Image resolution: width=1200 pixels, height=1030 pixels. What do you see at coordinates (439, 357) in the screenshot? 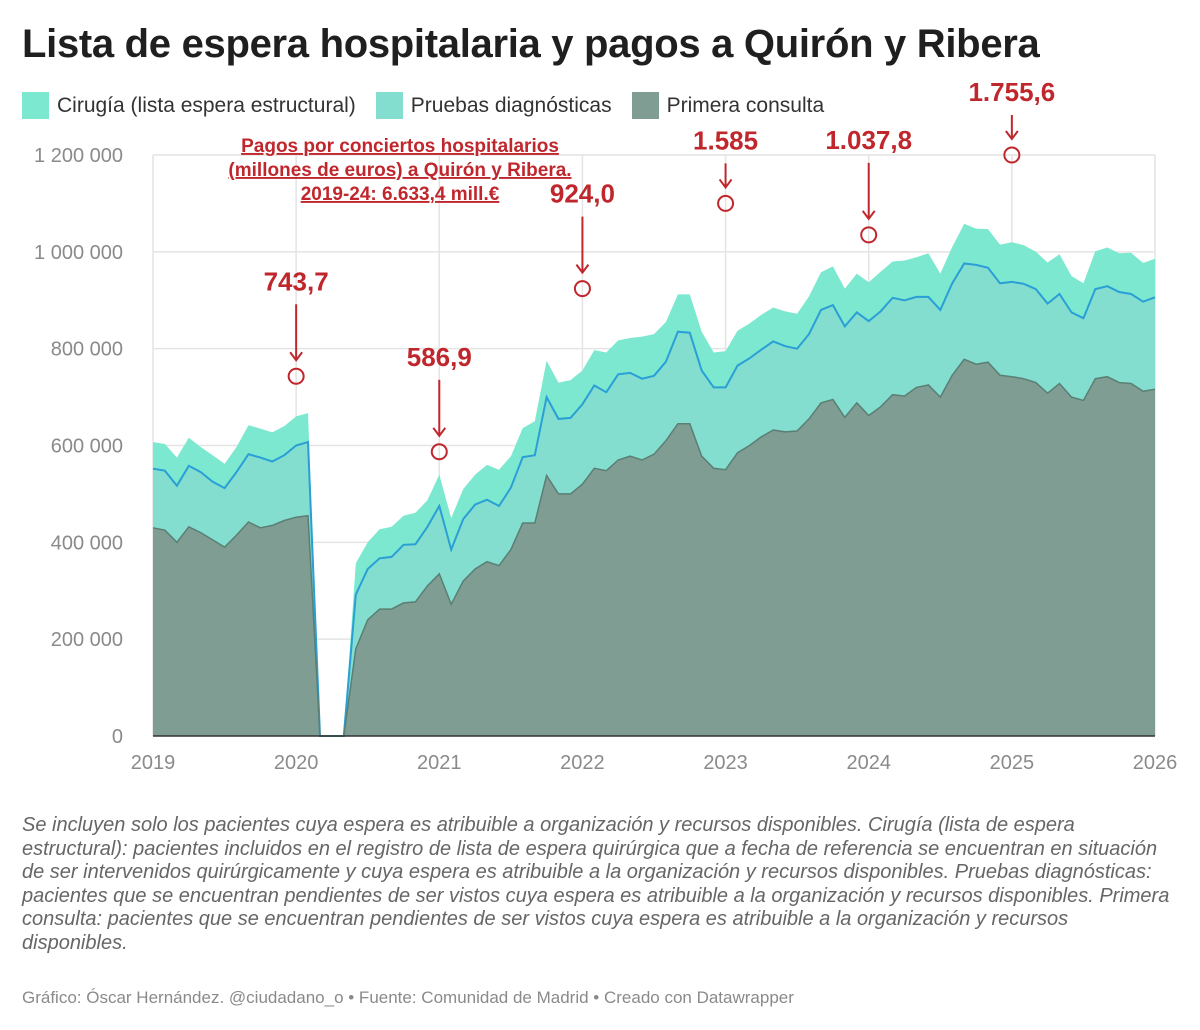
I see `annotation-label: 586,9` at bounding box center [439, 357].